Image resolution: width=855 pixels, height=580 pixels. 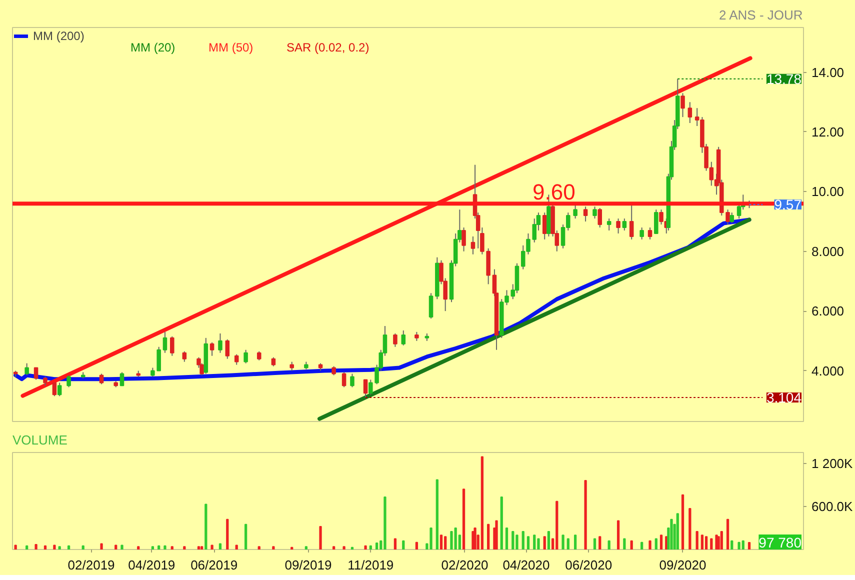 I want to click on x-tick-label: 02/2020, so click(x=464, y=565).